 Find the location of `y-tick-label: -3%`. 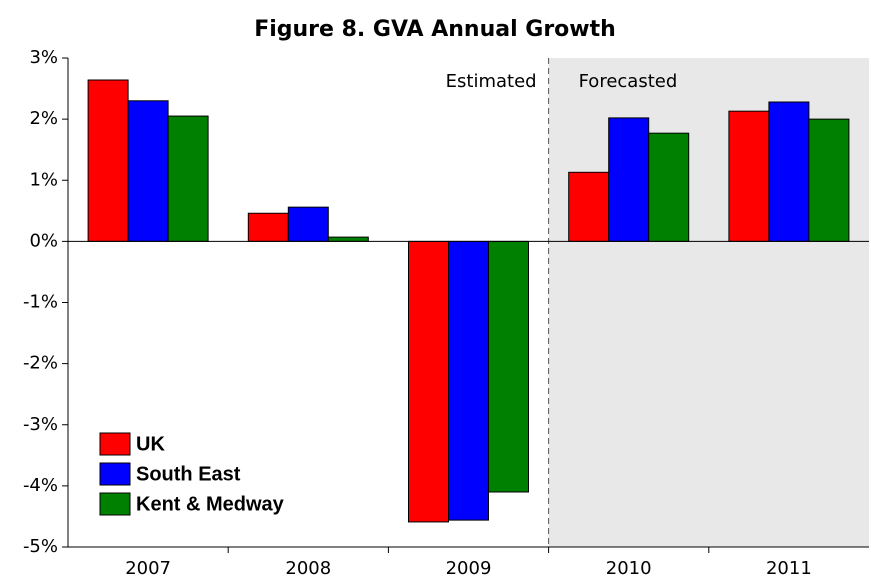

y-tick-label: -3% is located at coordinates (40, 424).